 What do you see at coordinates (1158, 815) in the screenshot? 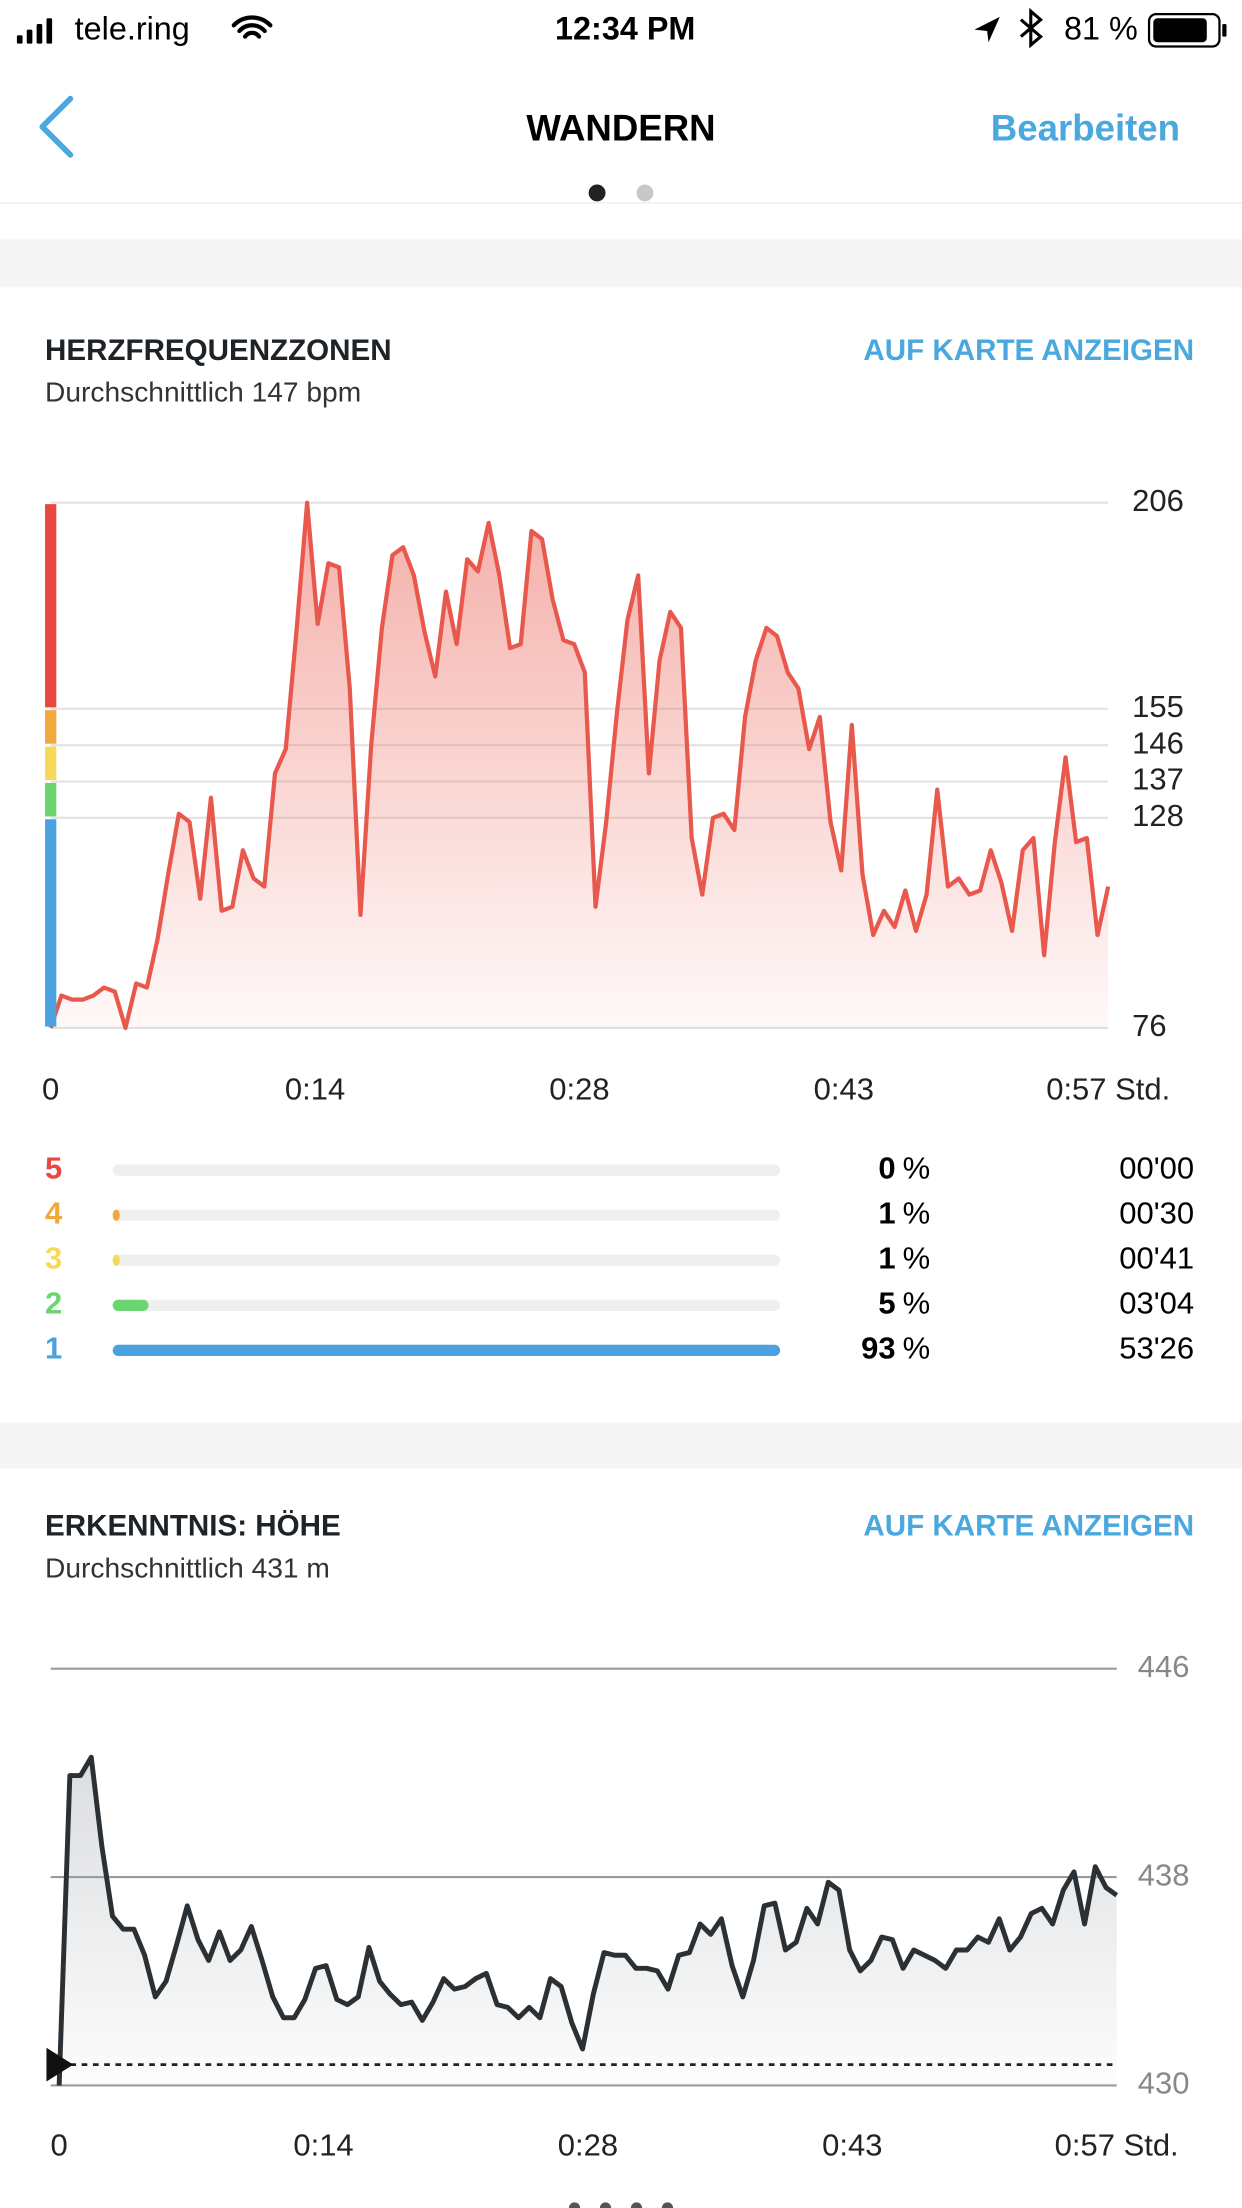
I see `y-tick-label: 128` at bounding box center [1158, 815].